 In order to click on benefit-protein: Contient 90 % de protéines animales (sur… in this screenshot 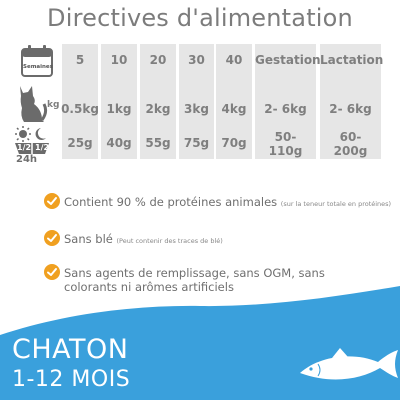, I will do `click(229, 203)`.